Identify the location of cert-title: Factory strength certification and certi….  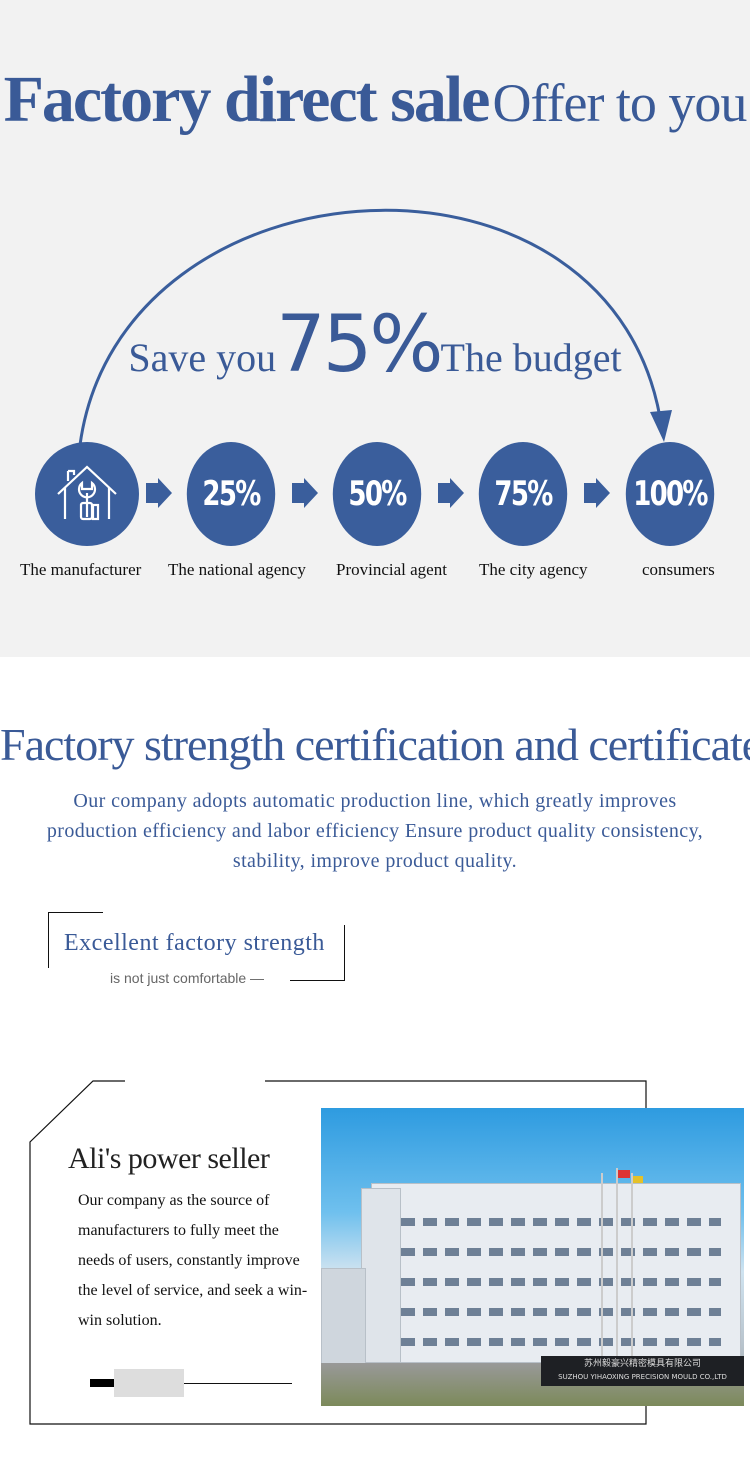
(375, 744).